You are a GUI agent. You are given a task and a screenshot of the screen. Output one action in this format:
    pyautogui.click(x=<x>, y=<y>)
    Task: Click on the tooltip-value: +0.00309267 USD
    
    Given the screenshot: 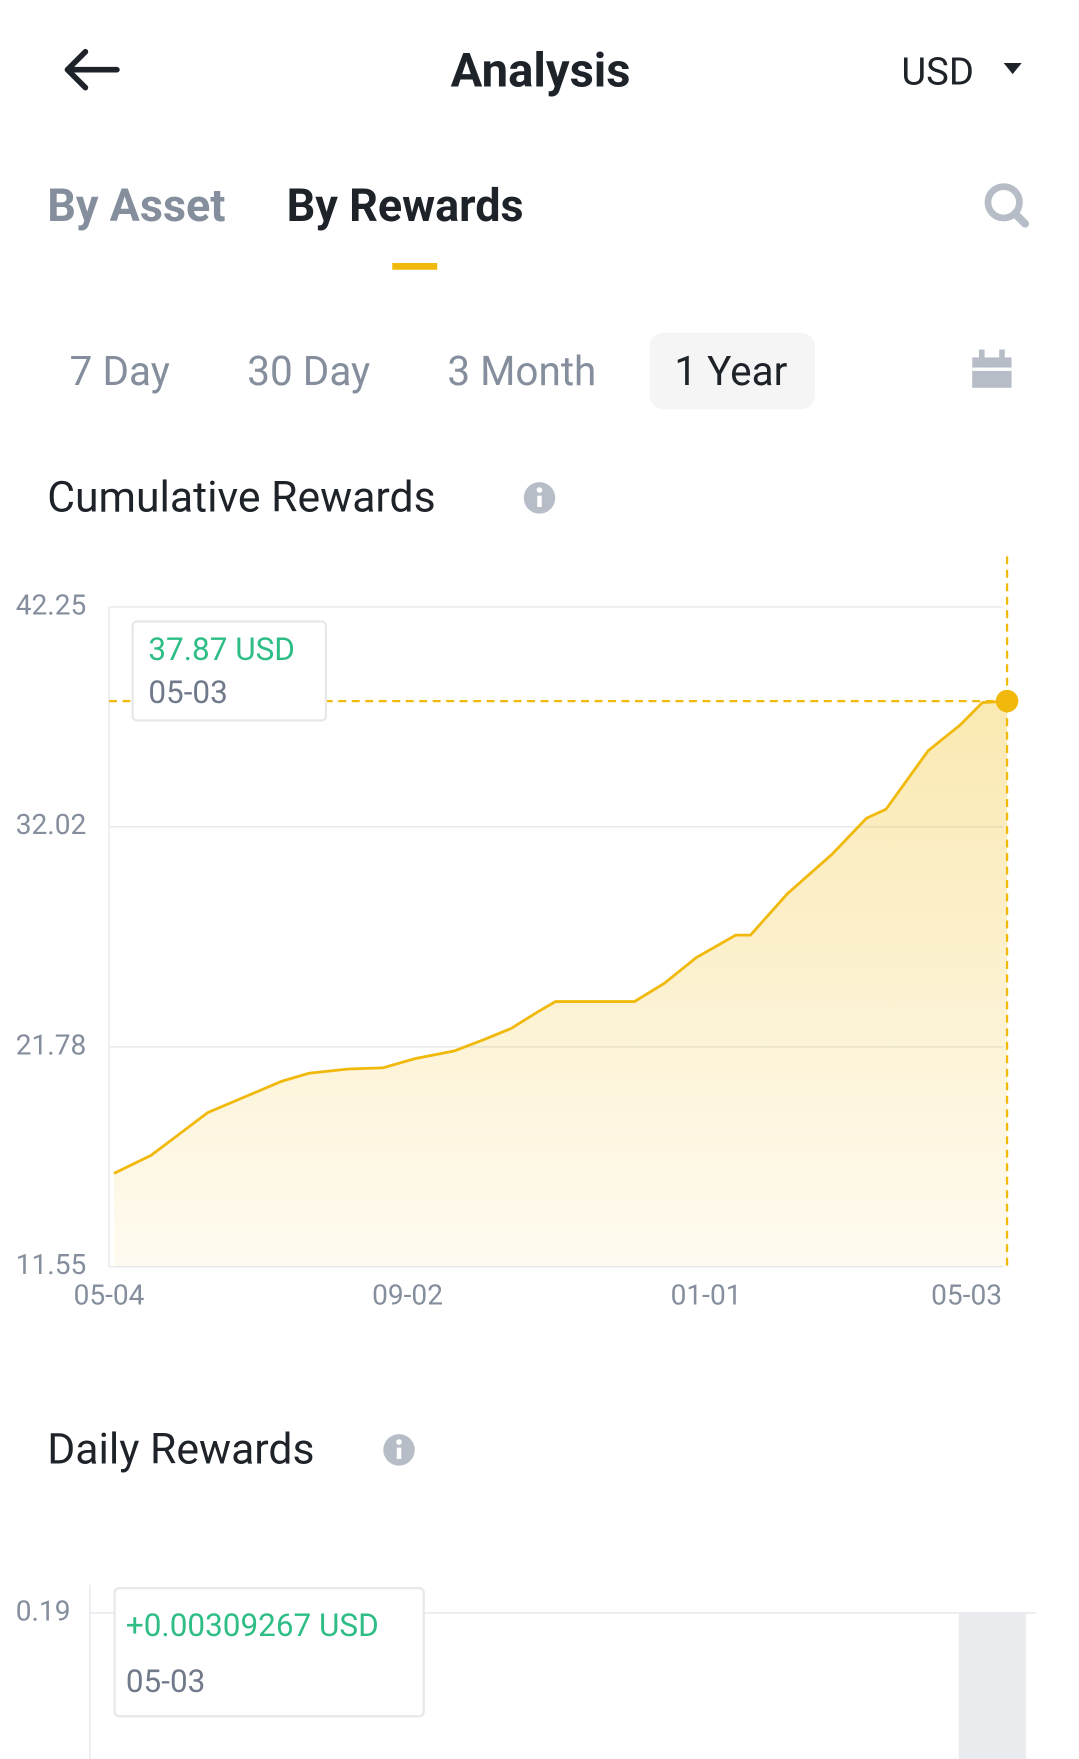 What is the action you would take?
    pyautogui.click(x=252, y=1625)
    